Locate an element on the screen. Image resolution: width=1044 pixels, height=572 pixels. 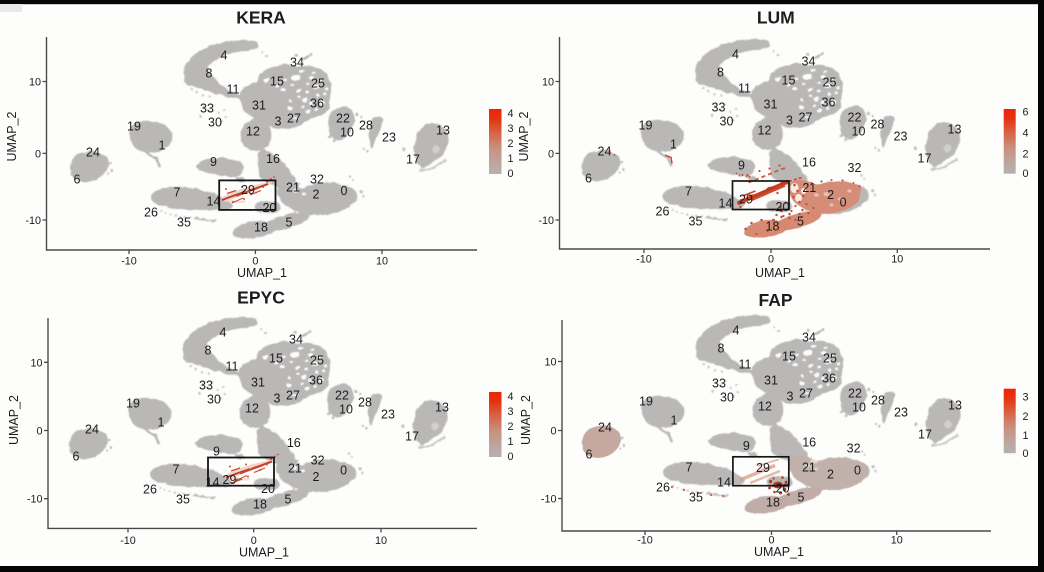
svg-text: KERA is located at coordinates (261, 18).